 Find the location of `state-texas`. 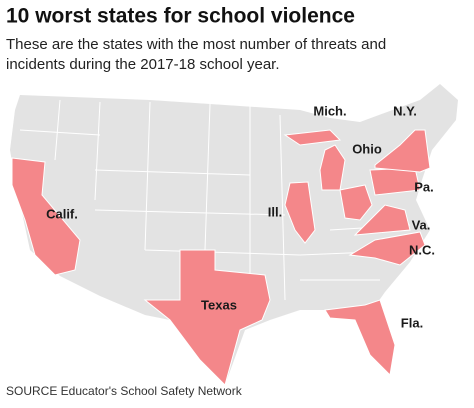

state-texas is located at coordinates (207, 317).